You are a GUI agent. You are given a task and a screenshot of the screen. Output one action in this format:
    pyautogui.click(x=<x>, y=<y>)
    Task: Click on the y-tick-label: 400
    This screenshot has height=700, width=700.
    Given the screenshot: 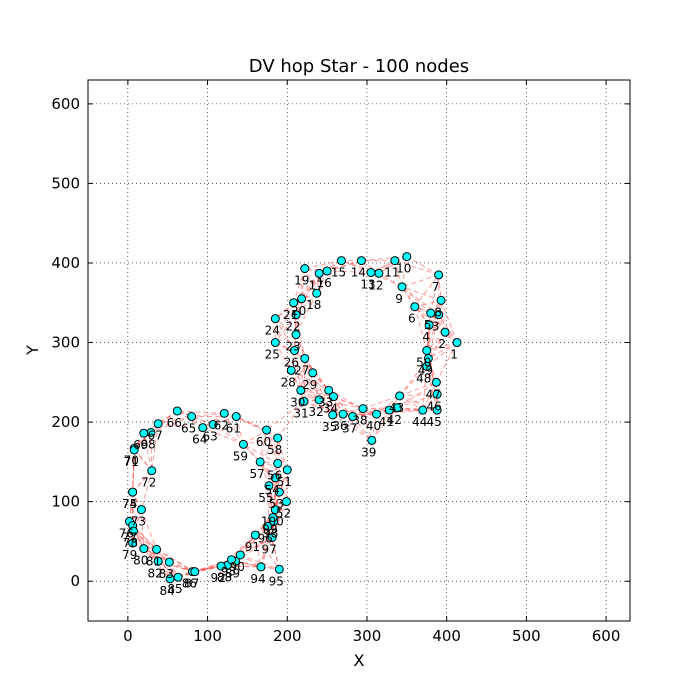 What is the action you would take?
    pyautogui.click(x=65, y=263)
    